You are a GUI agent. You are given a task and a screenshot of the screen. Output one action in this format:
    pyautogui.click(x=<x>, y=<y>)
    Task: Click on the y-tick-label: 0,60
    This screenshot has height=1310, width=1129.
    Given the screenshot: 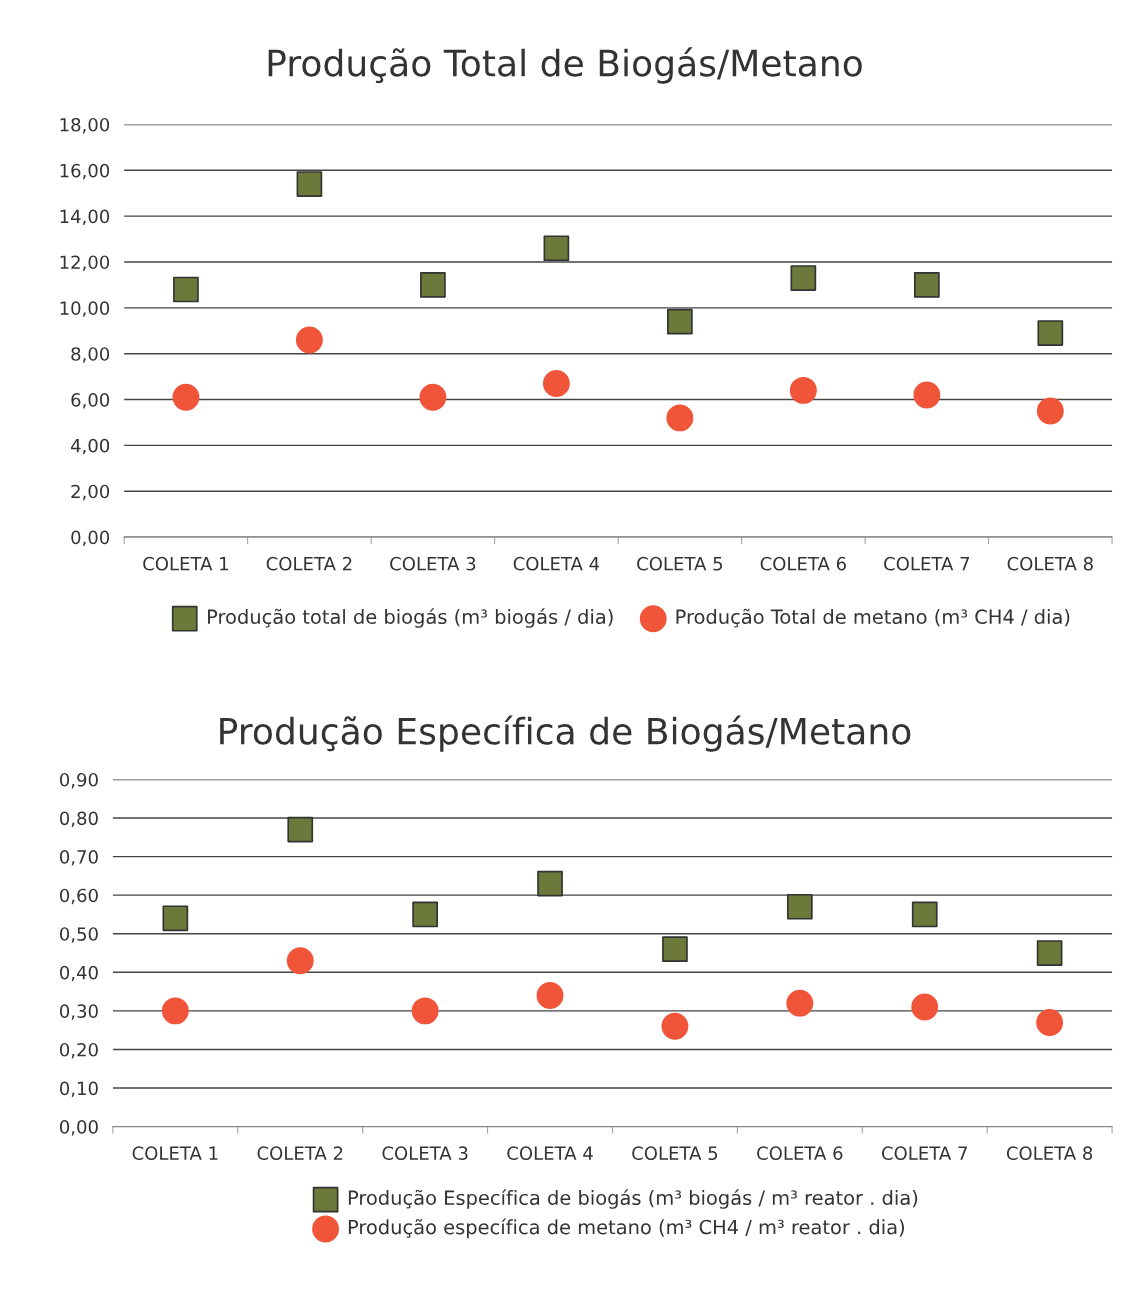 What is the action you would take?
    pyautogui.click(x=79, y=896)
    